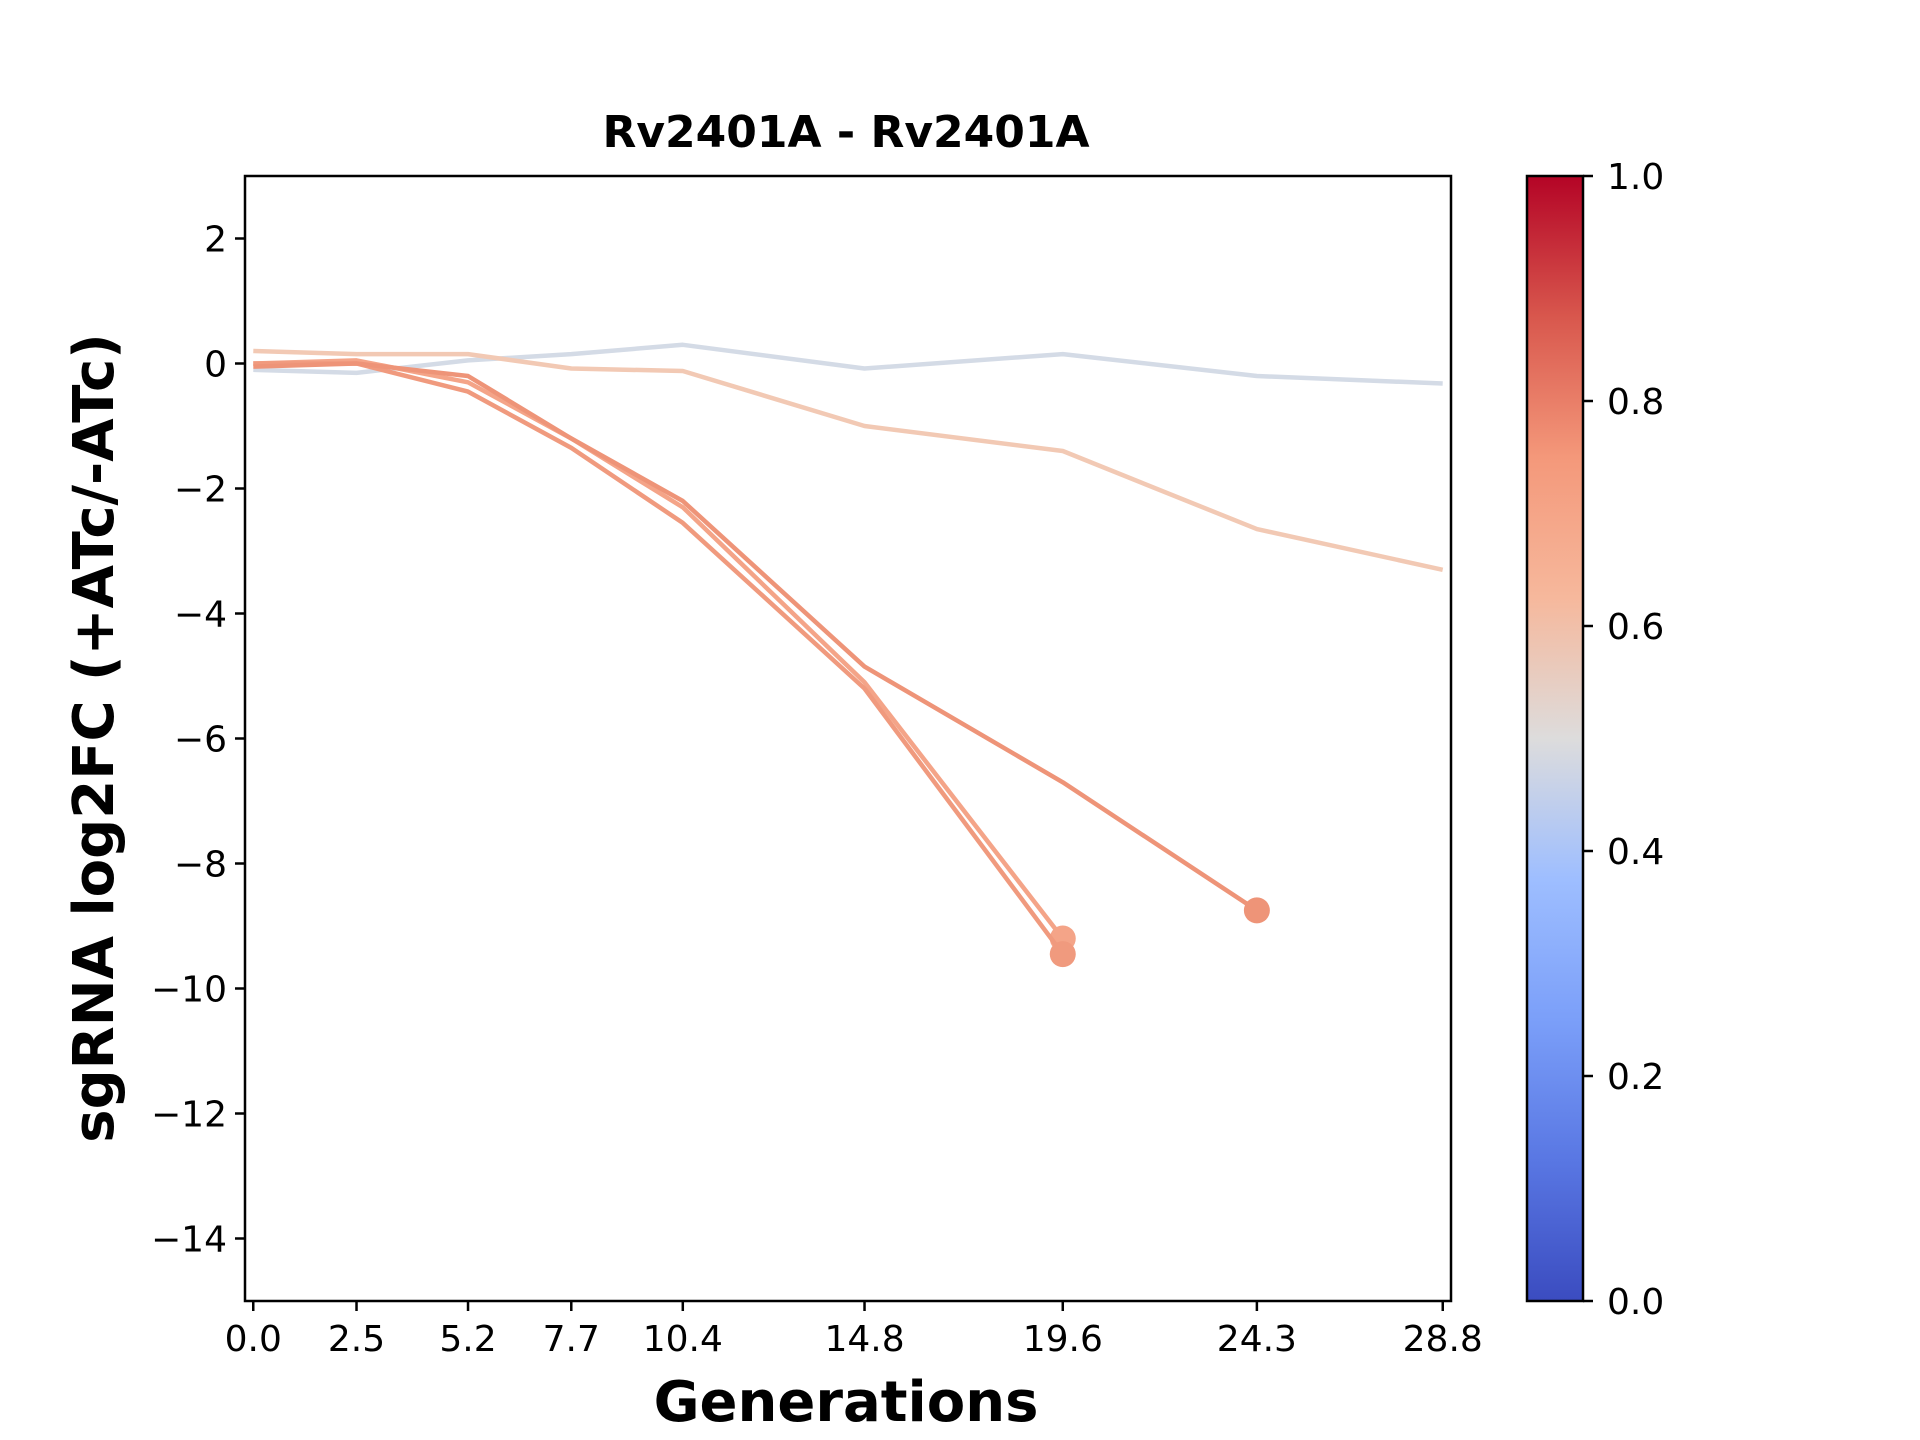  What do you see at coordinates (215, 365) in the screenshot?
I see `y-tick-label: 0` at bounding box center [215, 365].